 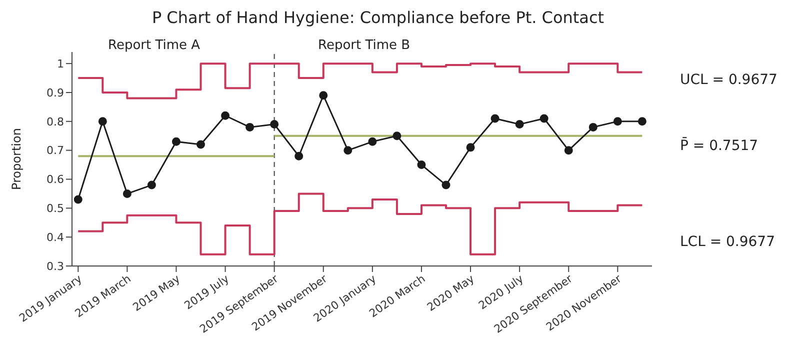 I want to click on y-tick-label: 0.7, so click(x=55, y=151).